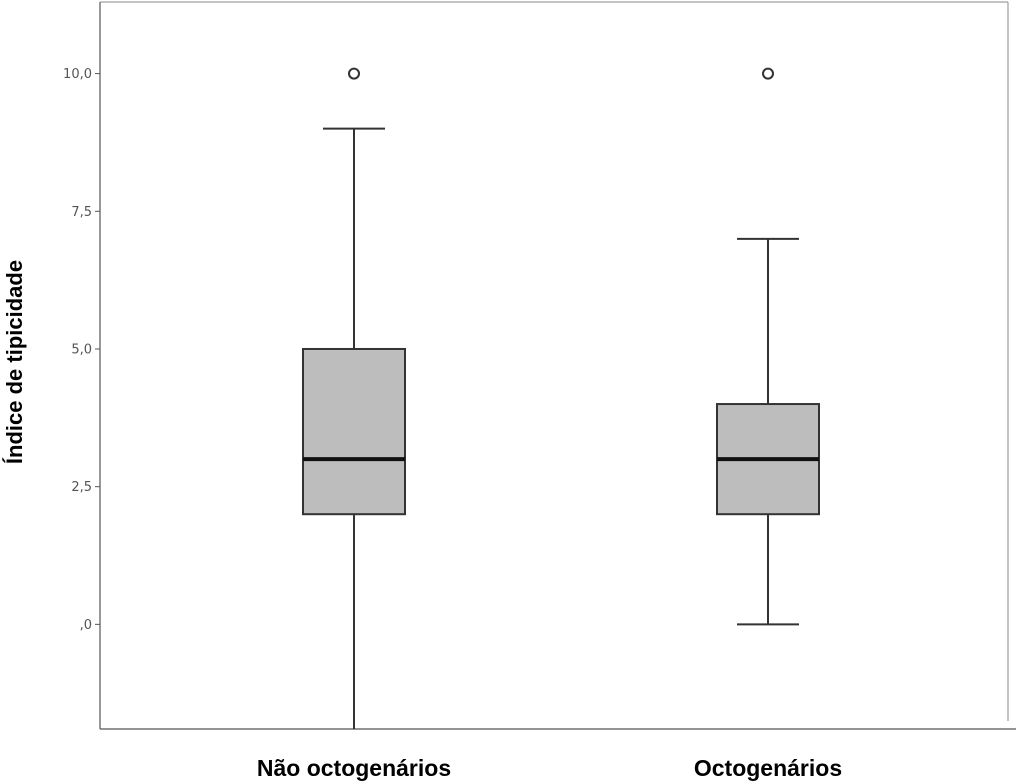  Describe the element at coordinates (354, 768) in the screenshot. I see `x-category-label: Não octogenários` at that location.